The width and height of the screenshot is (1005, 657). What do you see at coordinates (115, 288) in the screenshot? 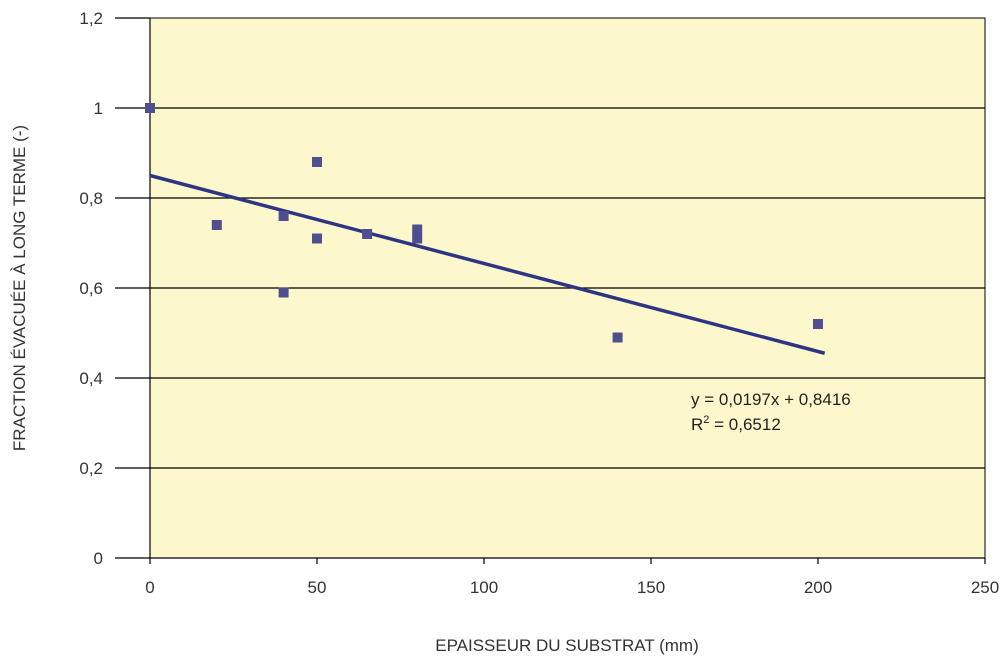
I see `y-axis: 0 0,2 0,4 0,6 0,8 1 1,2` at bounding box center [115, 288].